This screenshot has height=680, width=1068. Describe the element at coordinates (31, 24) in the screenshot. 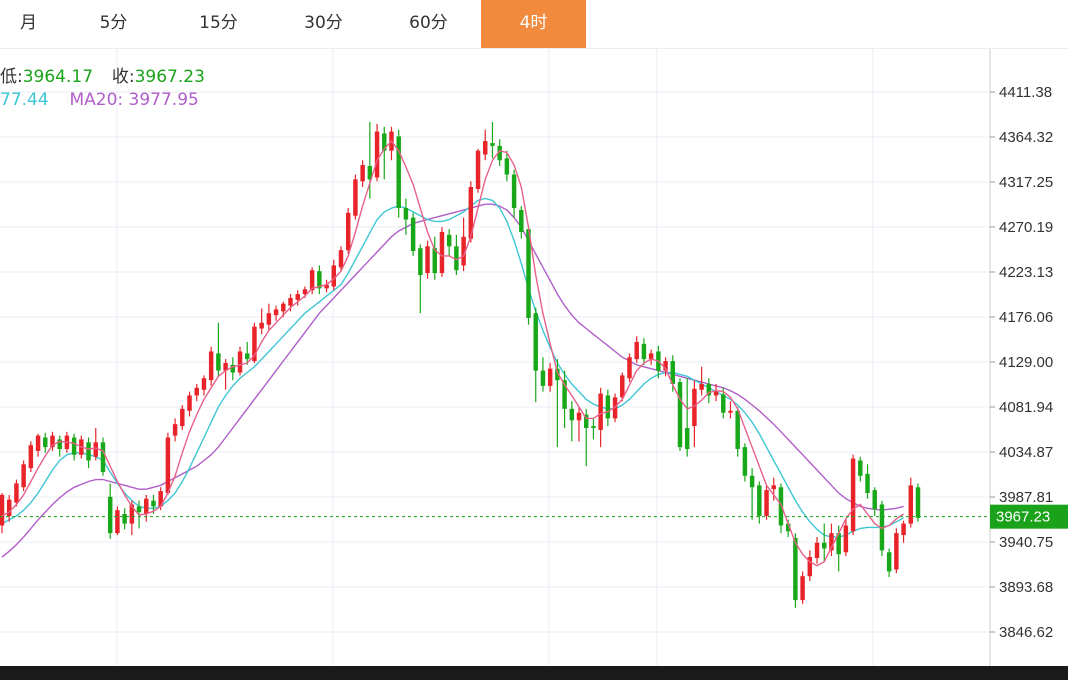

I see `tab-0: 月` at that location.